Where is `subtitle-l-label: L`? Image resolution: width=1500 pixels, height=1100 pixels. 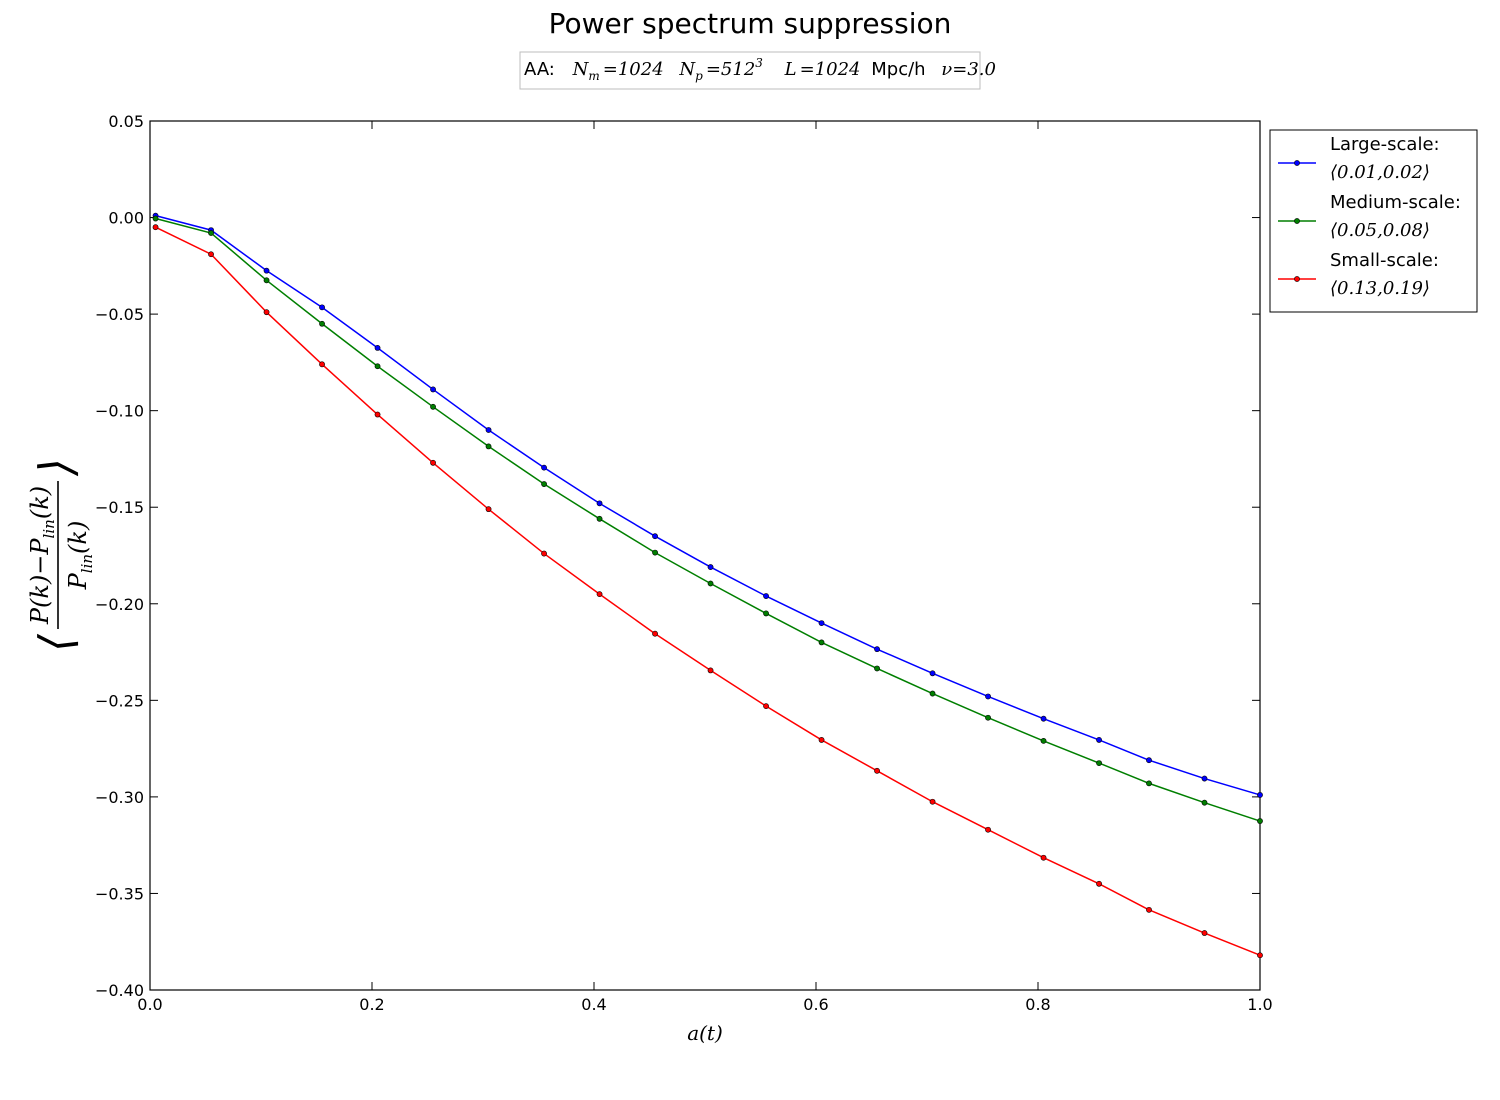 subtitle-l-label: L is located at coordinates (790, 69).